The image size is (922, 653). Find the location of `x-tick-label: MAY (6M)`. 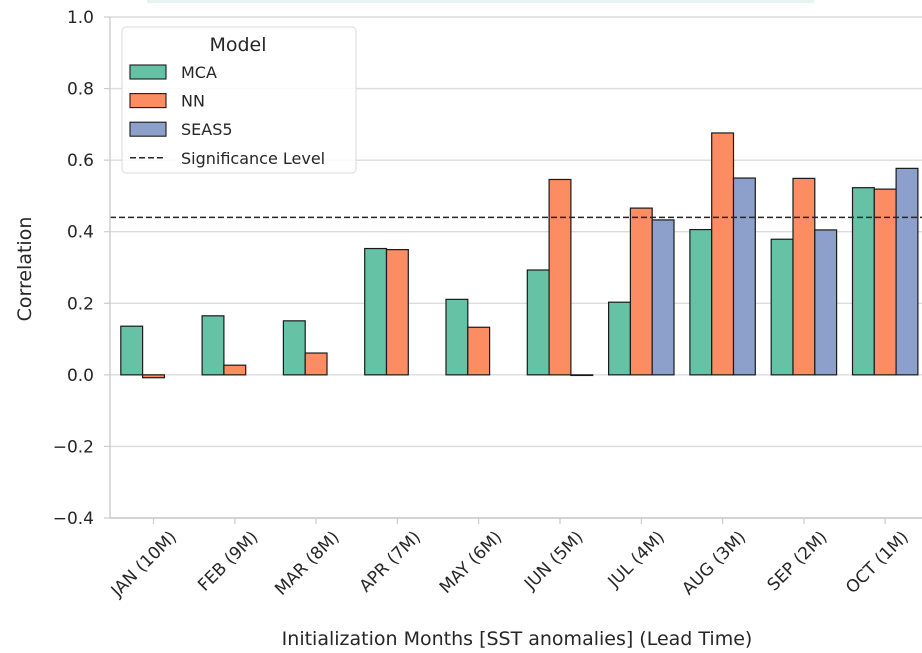

x-tick-label: MAY (6M) is located at coordinates (471, 562).